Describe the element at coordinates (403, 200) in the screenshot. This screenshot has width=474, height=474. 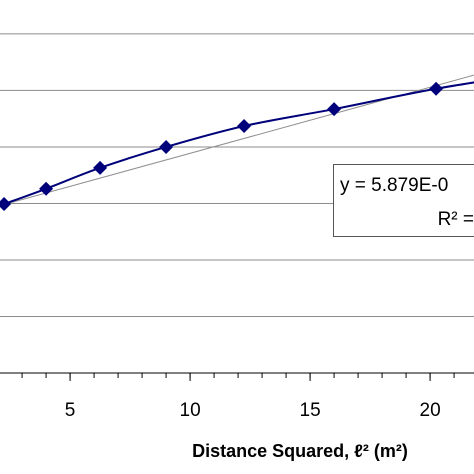
I see `annotation-box` at that location.